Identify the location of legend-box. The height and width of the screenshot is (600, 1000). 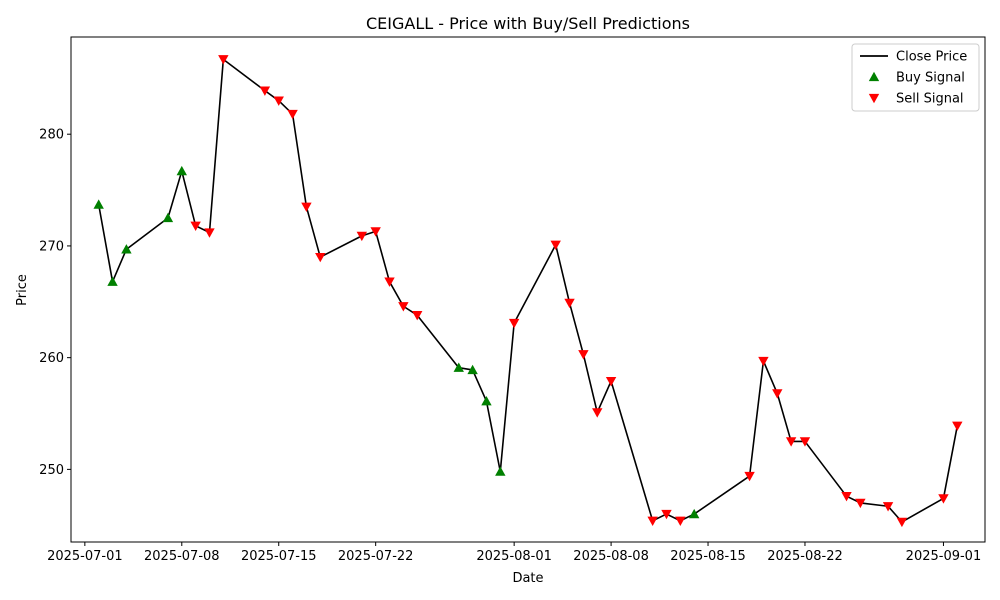
(915, 77).